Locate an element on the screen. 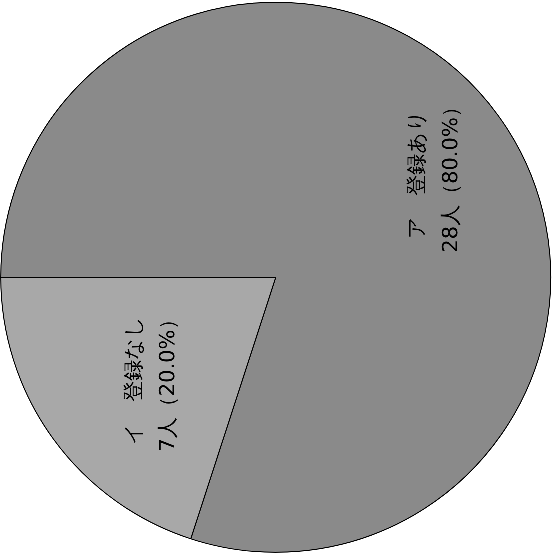  data-label: 7人（20.0%） is located at coordinates (167, 380).